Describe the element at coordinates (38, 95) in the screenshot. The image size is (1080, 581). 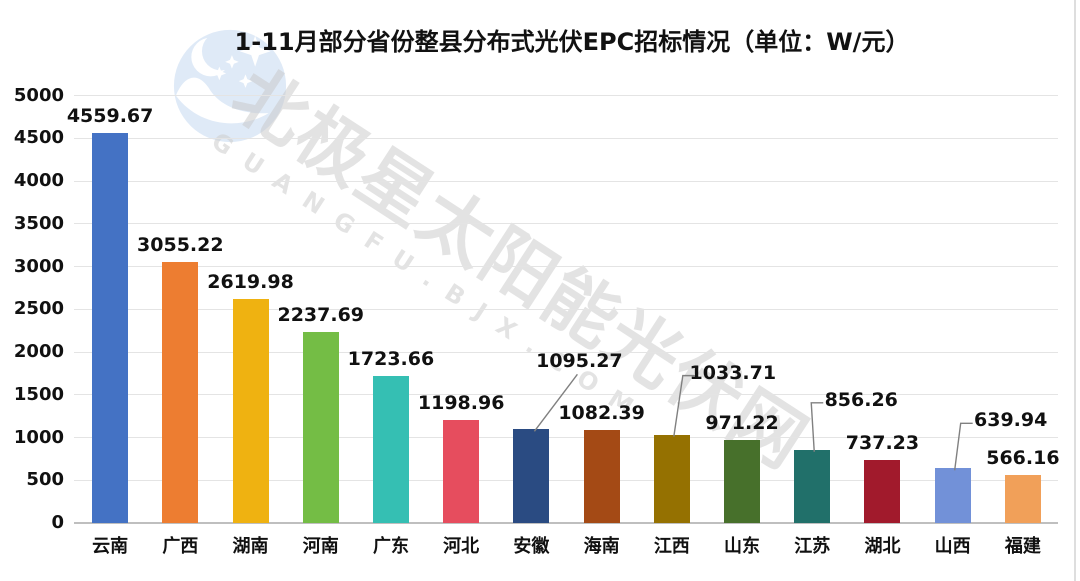
I see `y-axis-tick-label: 5000` at that location.